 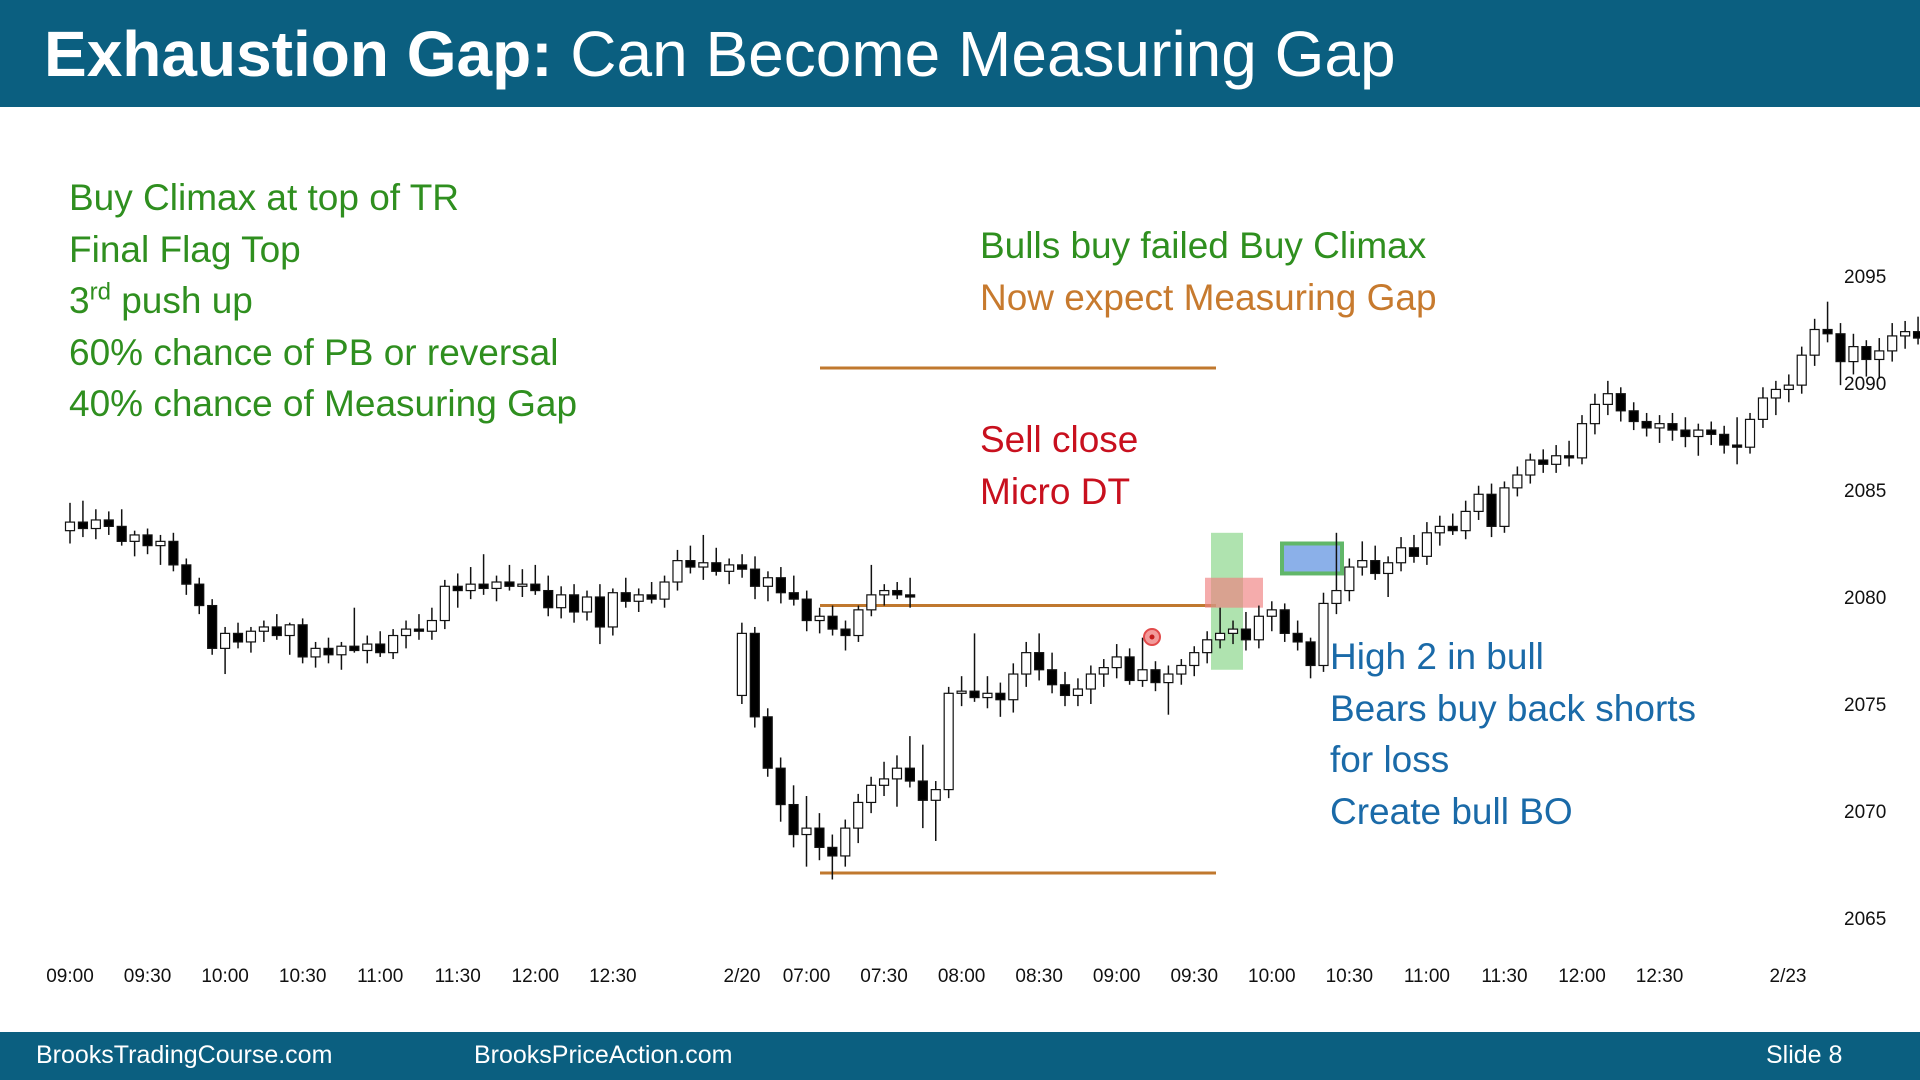 What do you see at coordinates (181, 300) in the screenshot?
I see `left-line-3-rest: push up` at bounding box center [181, 300].